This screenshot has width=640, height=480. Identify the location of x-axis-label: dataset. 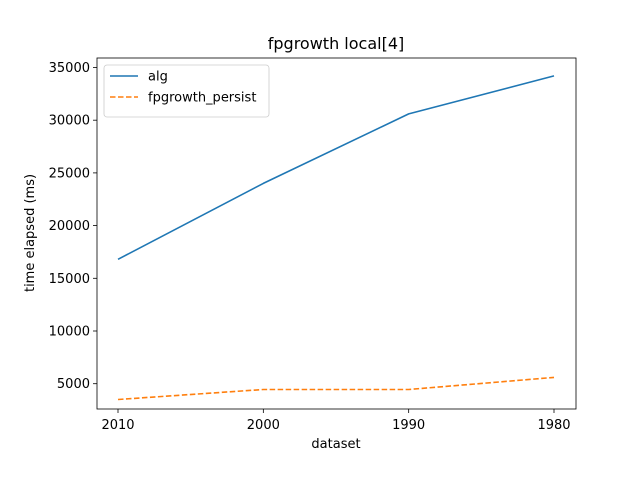
(335, 444).